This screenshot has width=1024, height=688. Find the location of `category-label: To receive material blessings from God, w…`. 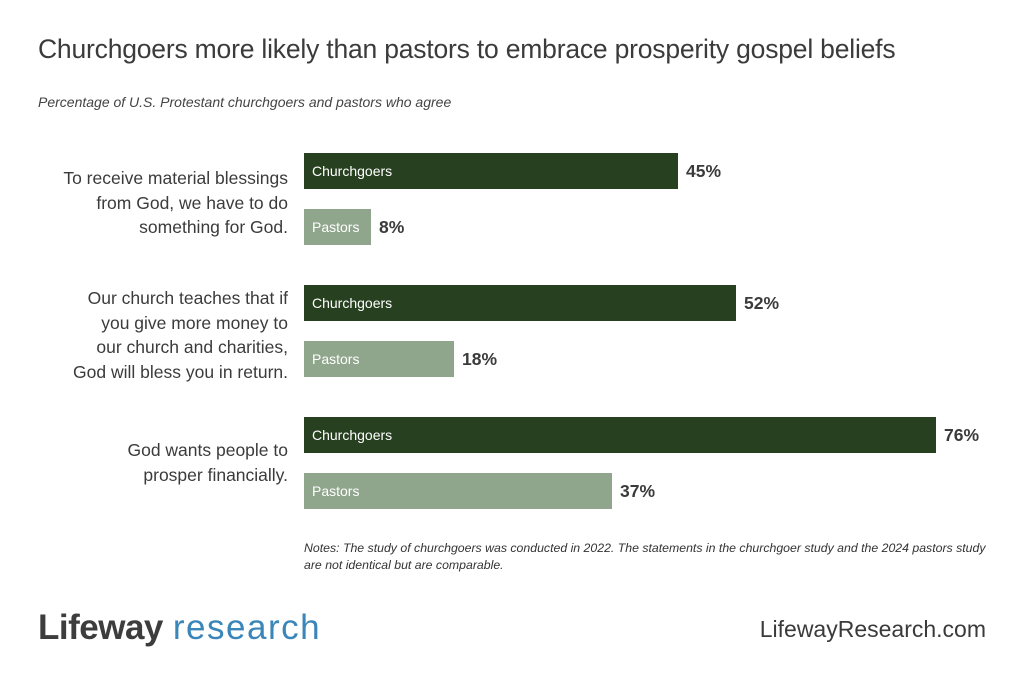

category-label: To receive material blessings from God, w… is located at coordinates (153, 203).